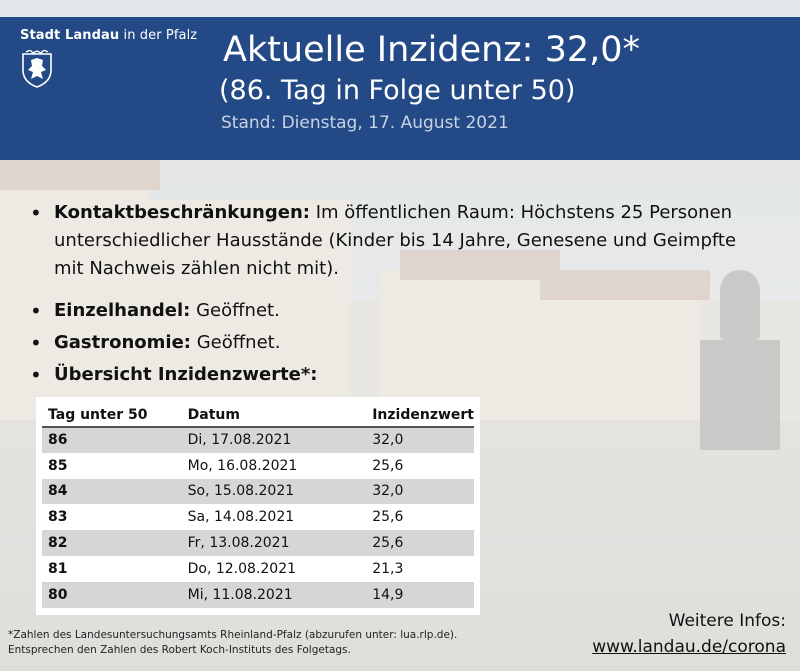 The width and height of the screenshot is (800, 671). What do you see at coordinates (112, 491) in the screenshot?
I see `table-cell: 84` at bounding box center [112, 491].